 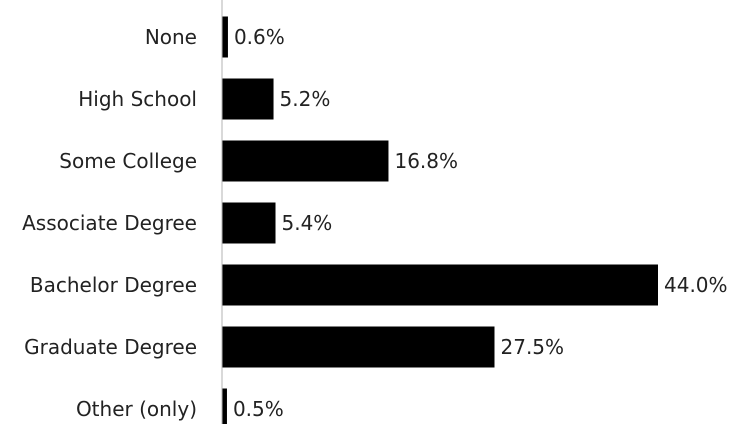 What do you see at coordinates (426, 161) in the screenshot?
I see `data-label-some-college: 16.8%` at bounding box center [426, 161].